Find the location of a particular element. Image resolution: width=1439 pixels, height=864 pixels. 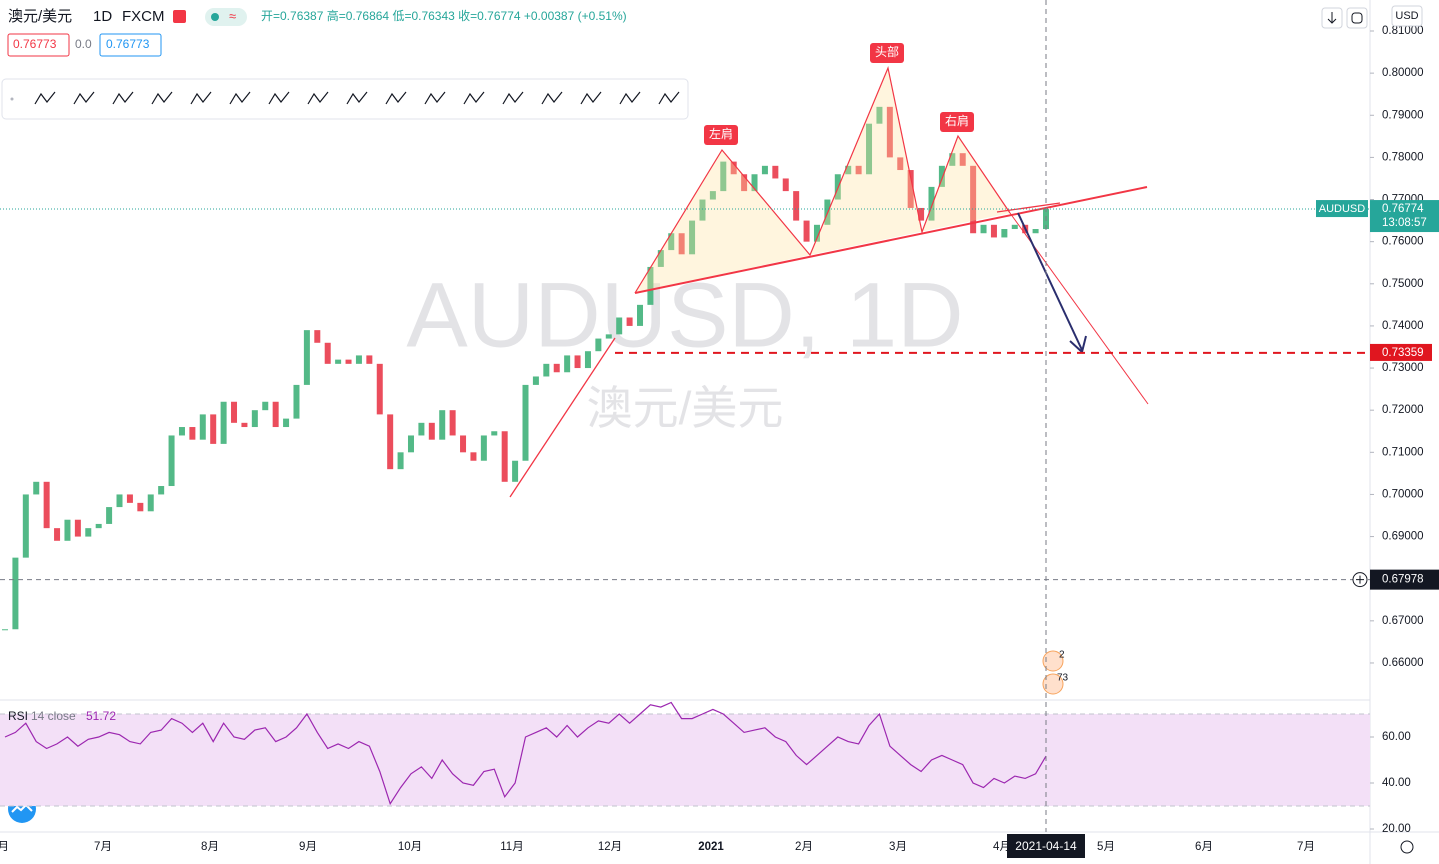

crosshair-price: 0.67978 is located at coordinates (1403, 580).